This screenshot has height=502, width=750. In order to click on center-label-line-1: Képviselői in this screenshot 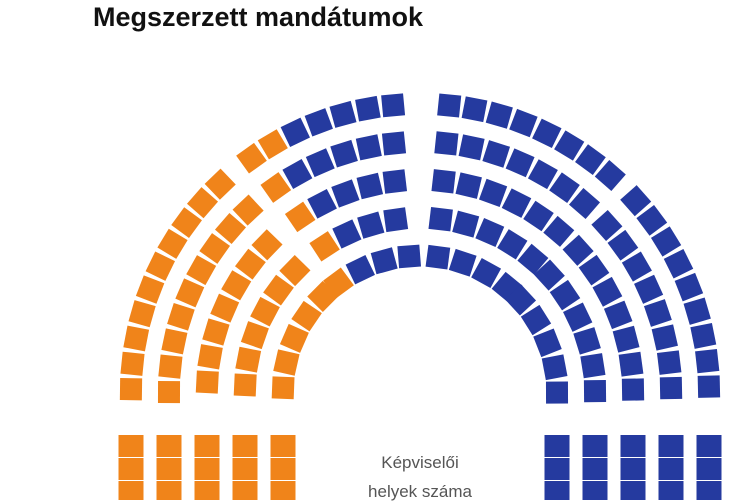, I will do `click(420, 462)`.